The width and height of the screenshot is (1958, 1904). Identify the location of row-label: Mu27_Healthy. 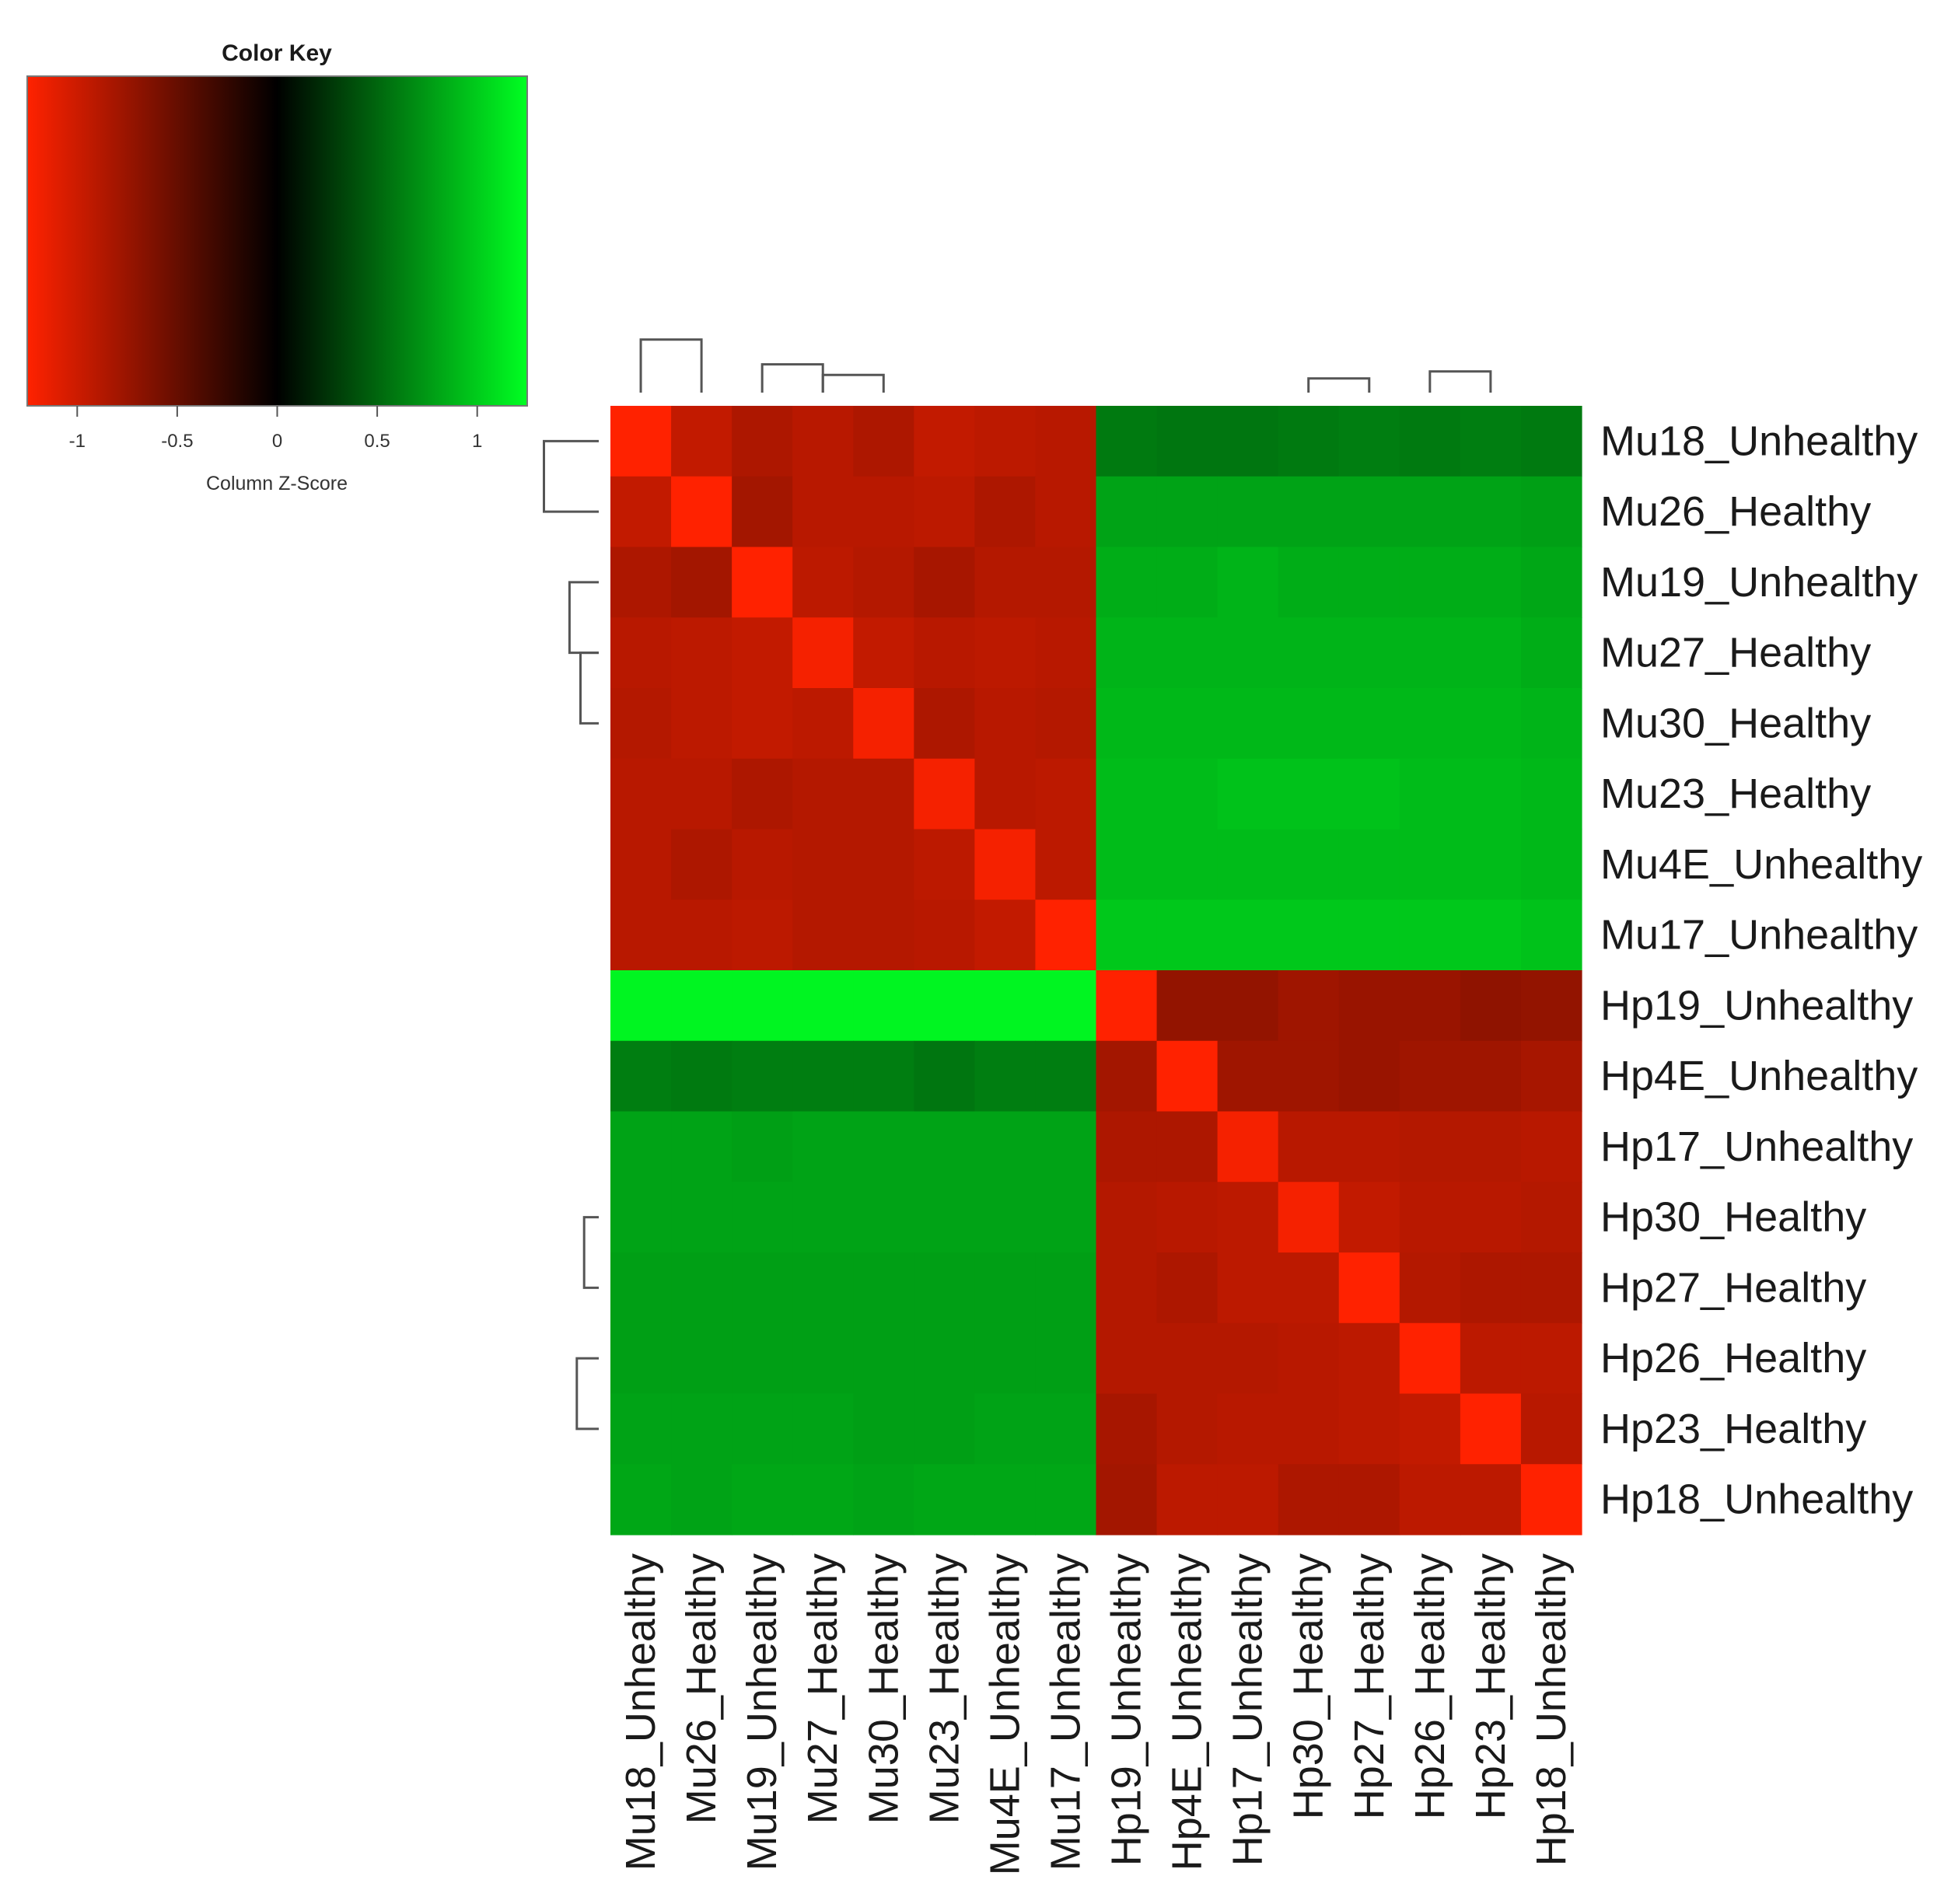
(1735, 653).